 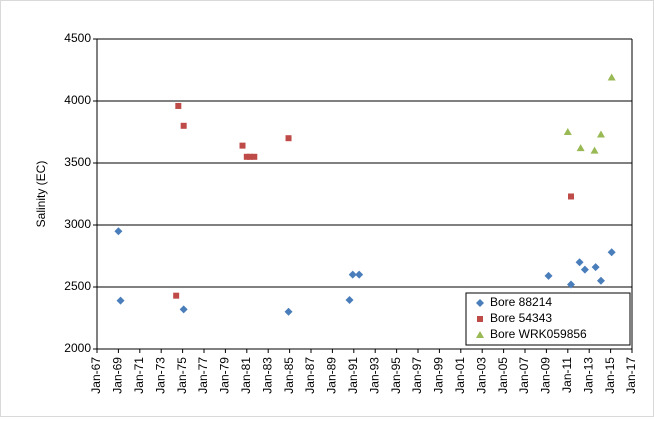 What do you see at coordinates (503, 375) in the screenshot?
I see `x-tick-label: Jan-05` at bounding box center [503, 375].